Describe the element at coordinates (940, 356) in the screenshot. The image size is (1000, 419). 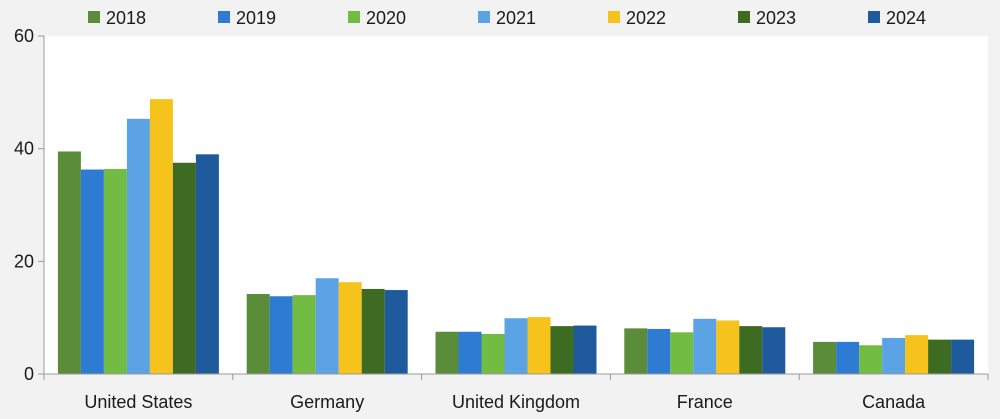
I see `bar: Canada 2023: 6.1` at that location.